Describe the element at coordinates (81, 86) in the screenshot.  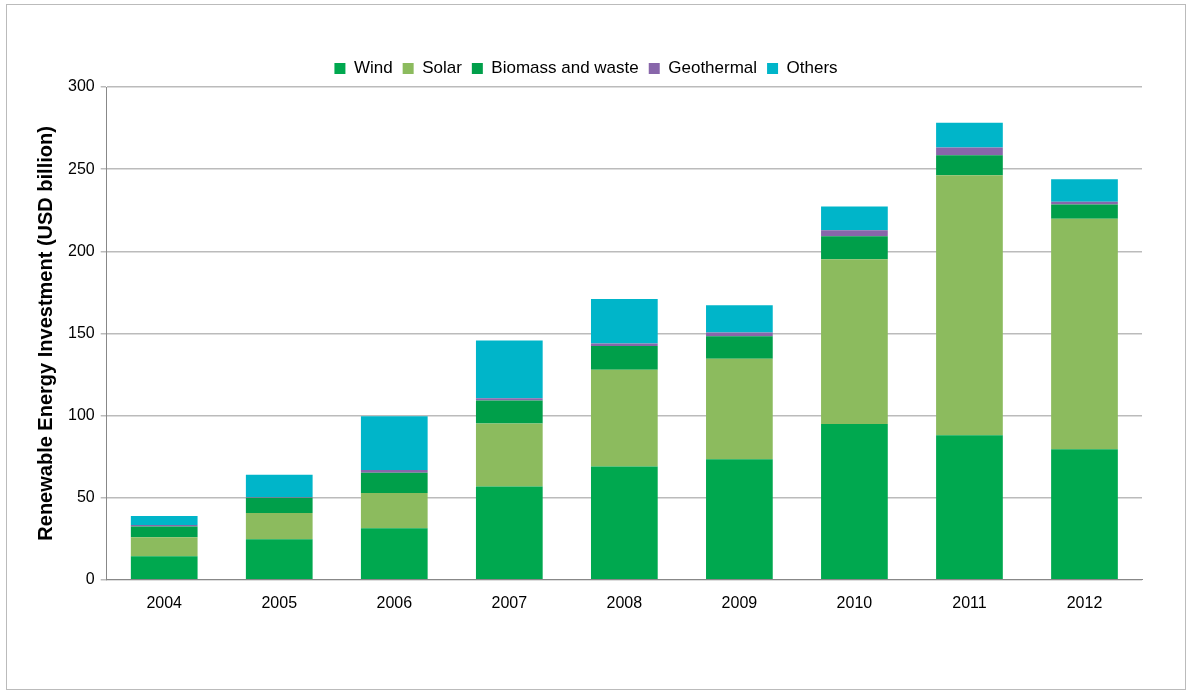
I see `y-tick-label: 300` at that location.